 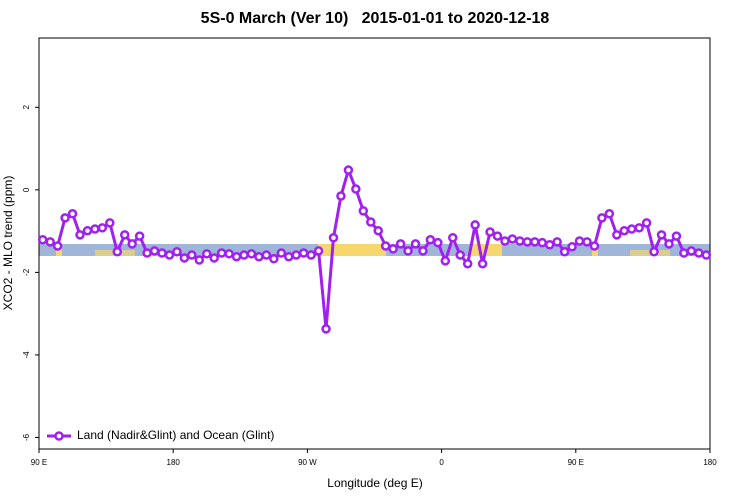 What do you see at coordinates (441, 462) in the screenshot?
I see `x-tick-label: 0` at bounding box center [441, 462].